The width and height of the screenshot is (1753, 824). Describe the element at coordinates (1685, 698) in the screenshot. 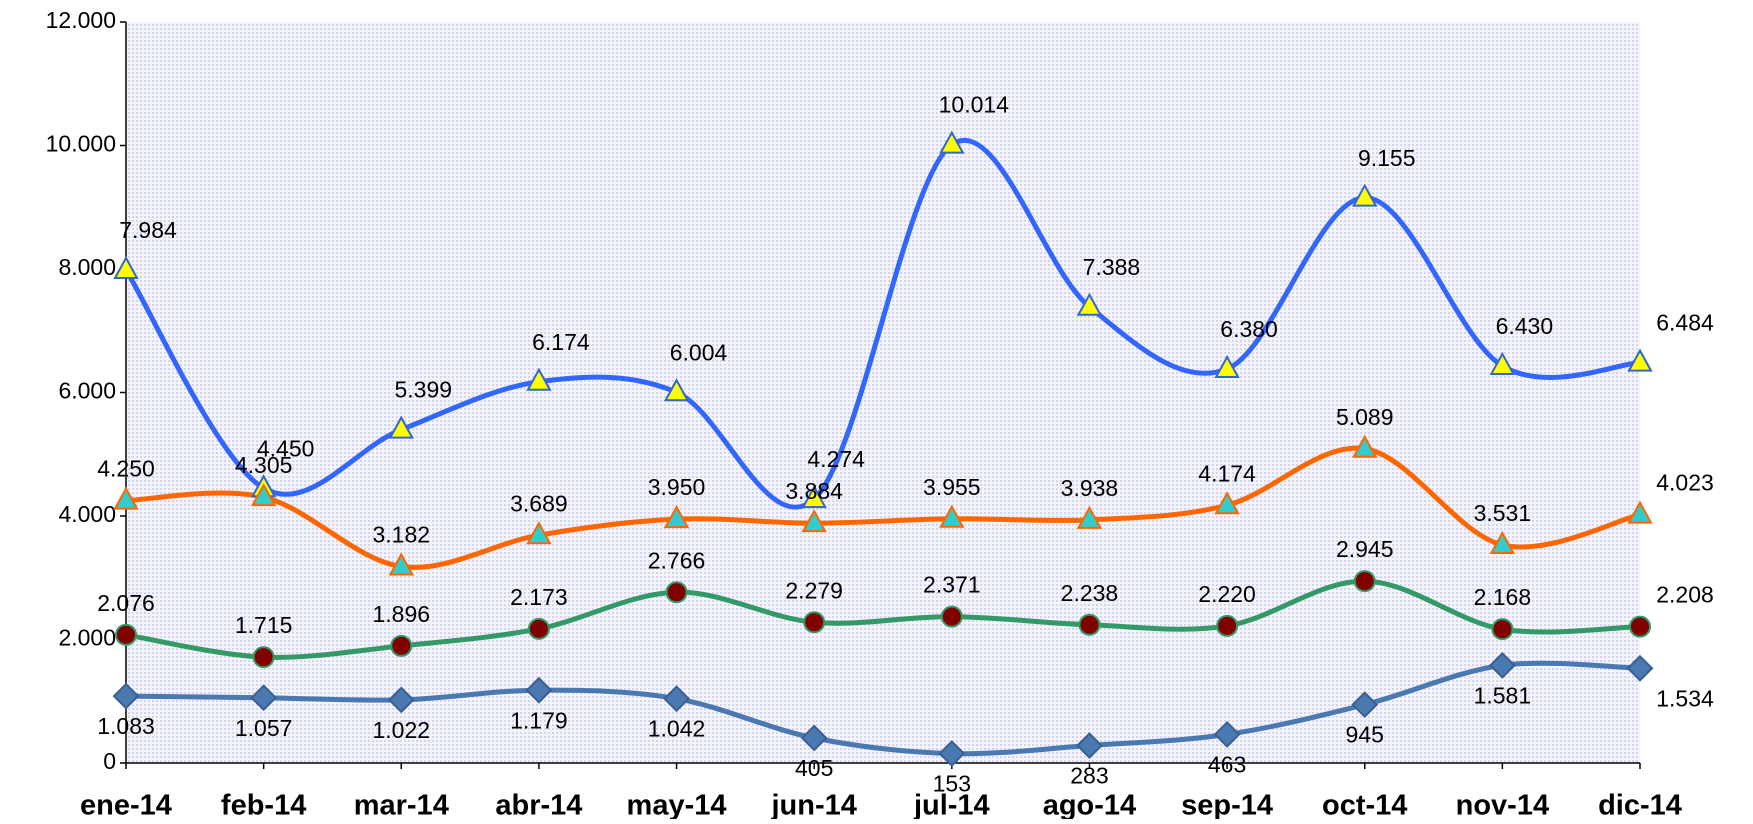

I see `value-label: 1.534` at that location.